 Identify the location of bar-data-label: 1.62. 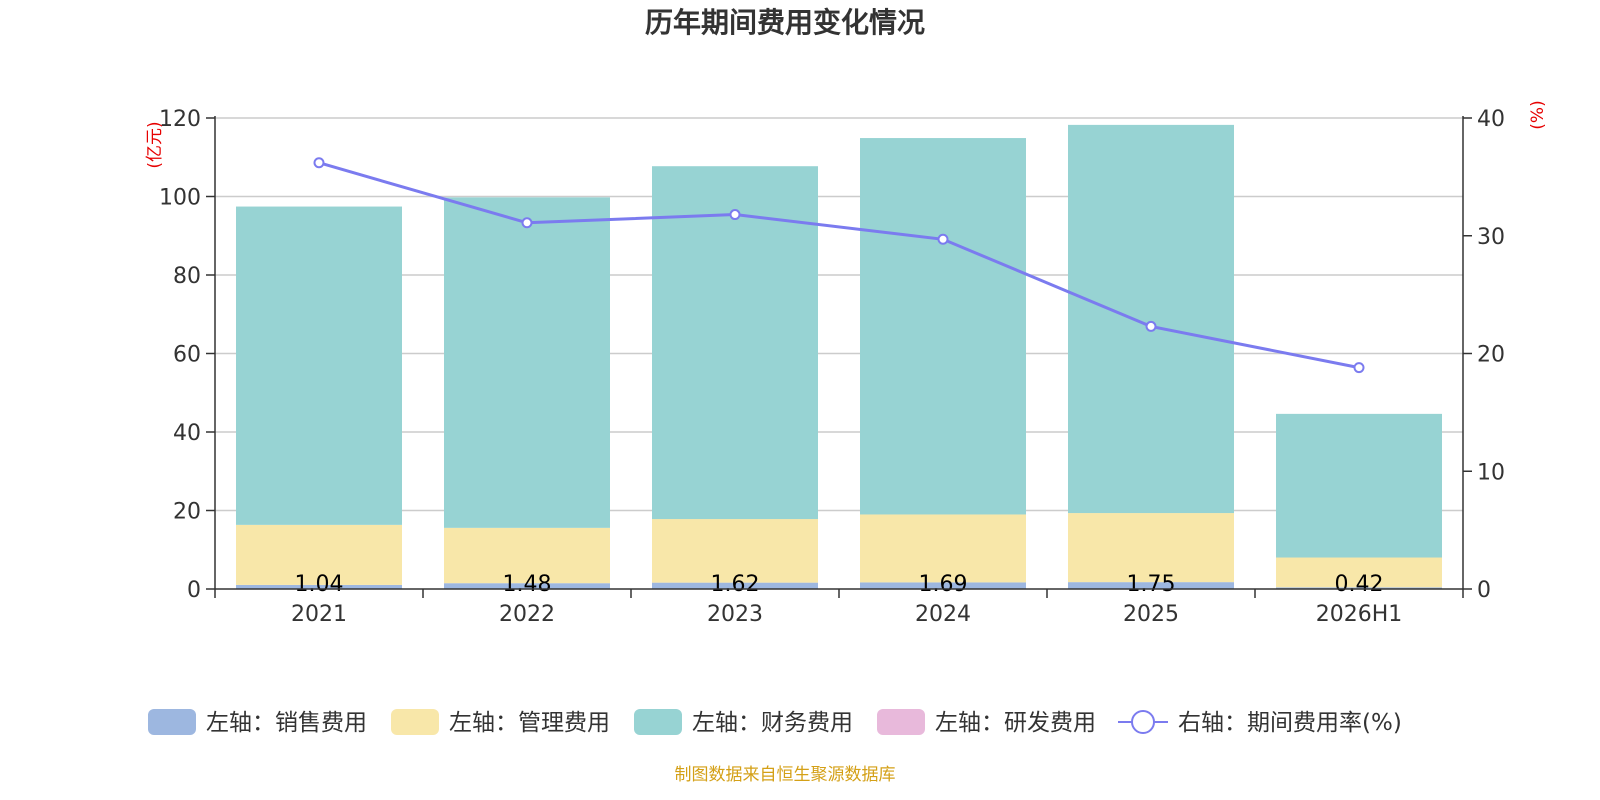
(735, 584).